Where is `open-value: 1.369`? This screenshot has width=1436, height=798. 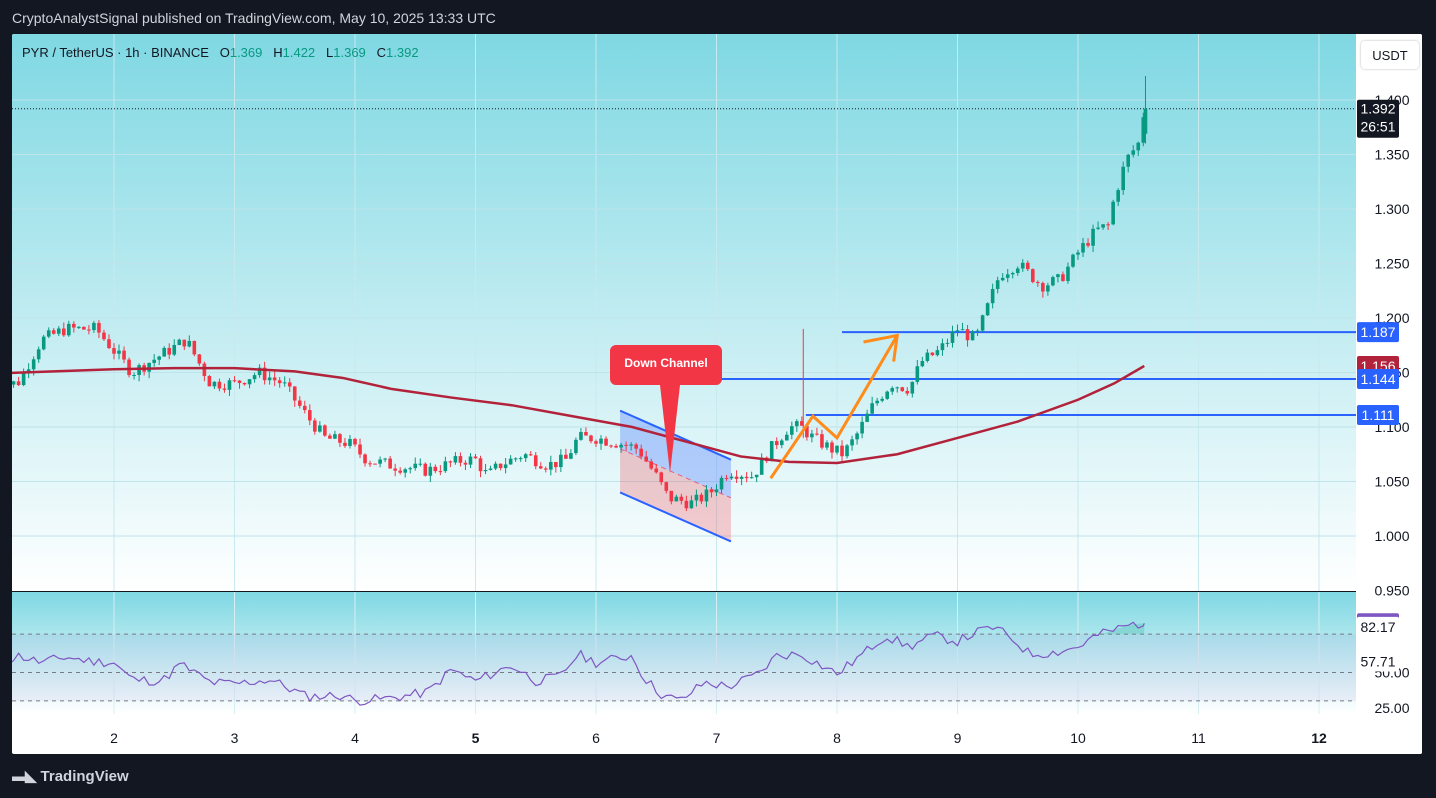
open-value: 1.369 is located at coordinates (246, 52).